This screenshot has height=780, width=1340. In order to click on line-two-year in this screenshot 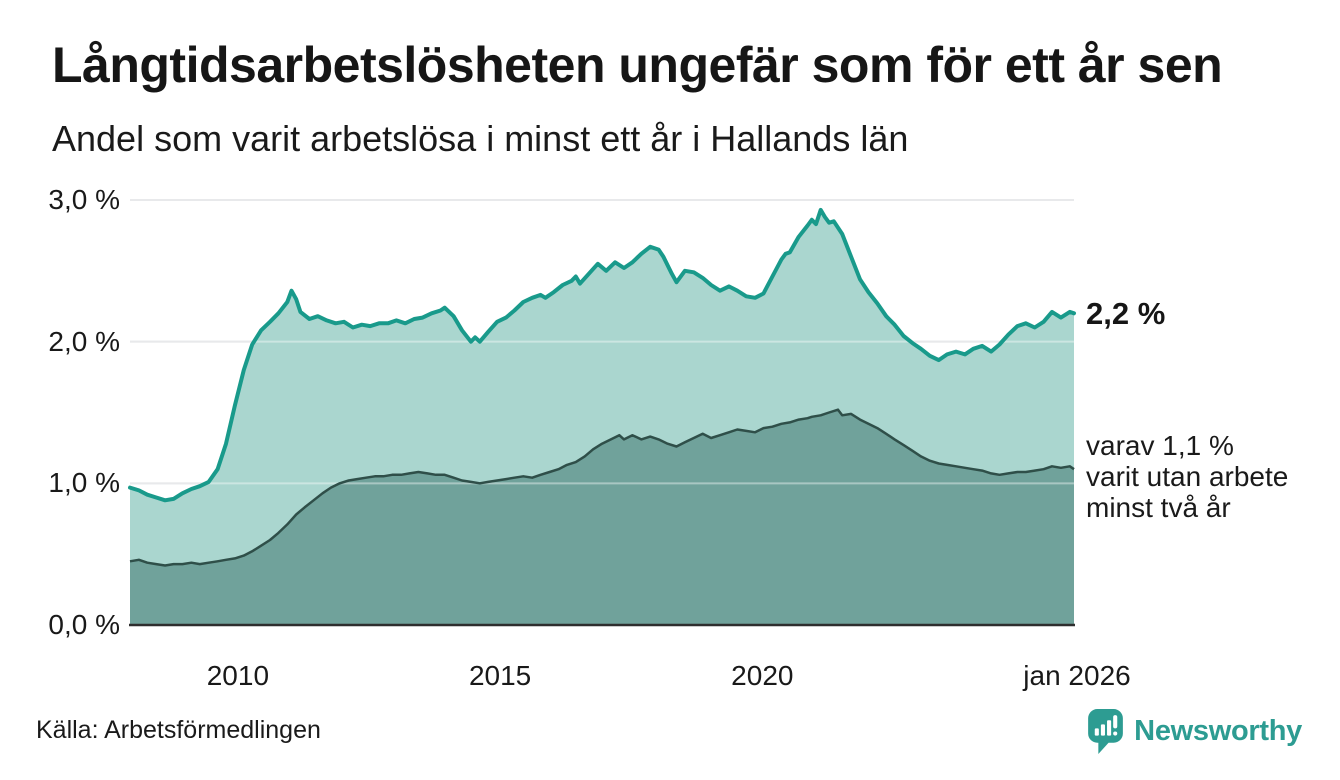, I will do `click(602, 487)`.